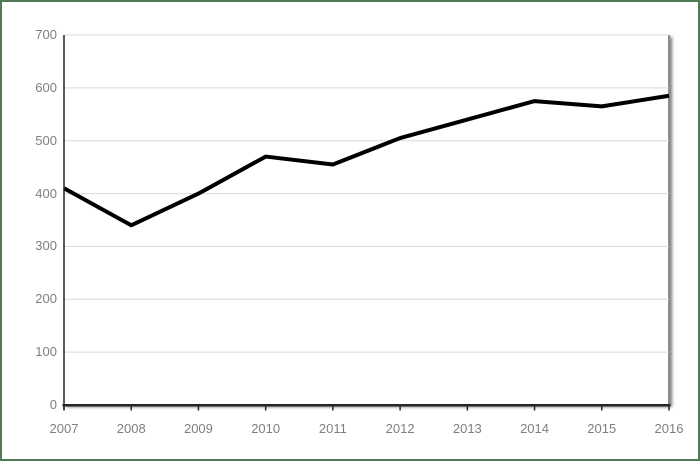 The height and width of the screenshot is (461, 700). I want to click on x-axis-tick-label: 2007, so click(64, 428).